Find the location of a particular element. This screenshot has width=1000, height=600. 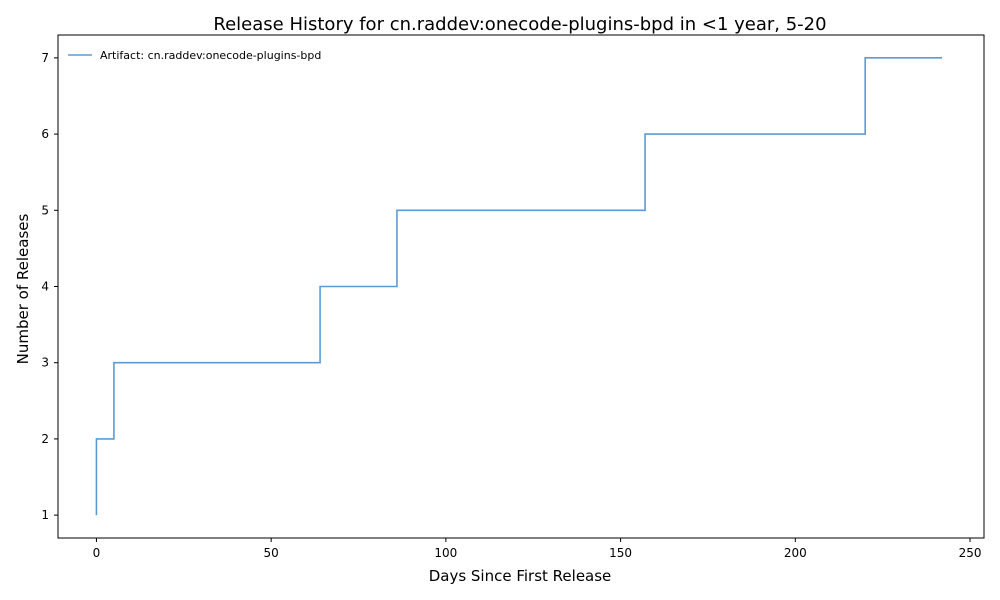

y-tick-label: 4 is located at coordinates (45, 287).